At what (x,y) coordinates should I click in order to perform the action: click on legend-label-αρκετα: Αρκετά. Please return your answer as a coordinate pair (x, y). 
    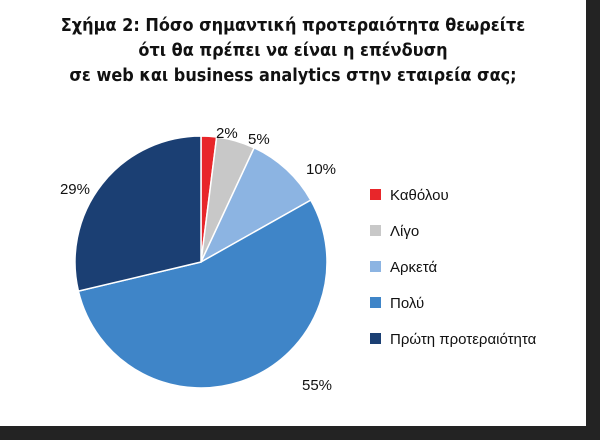
    Looking at the image, I should click on (413, 267).